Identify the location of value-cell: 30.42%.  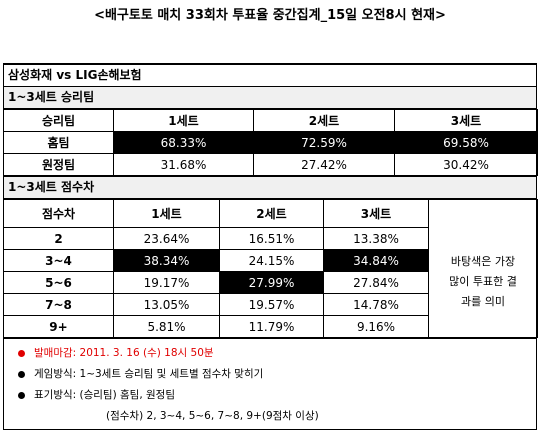
(466, 164).